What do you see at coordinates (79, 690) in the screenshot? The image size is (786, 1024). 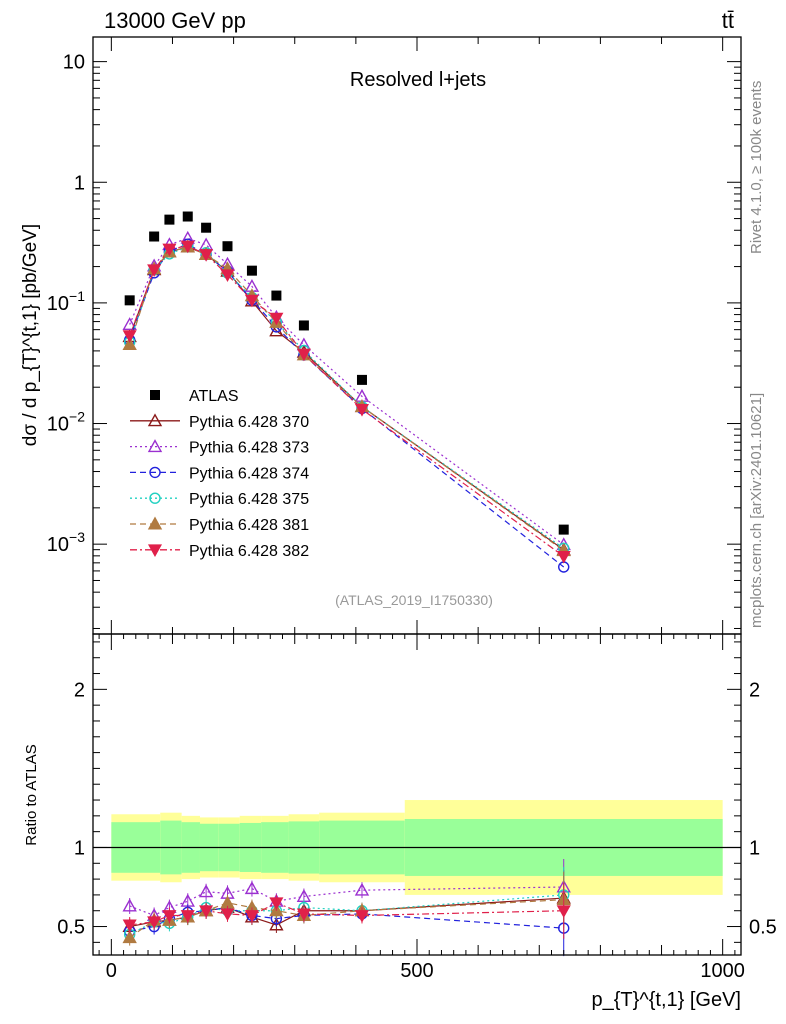 I see `ratio-y-tick-label-left: 2` at bounding box center [79, 690].